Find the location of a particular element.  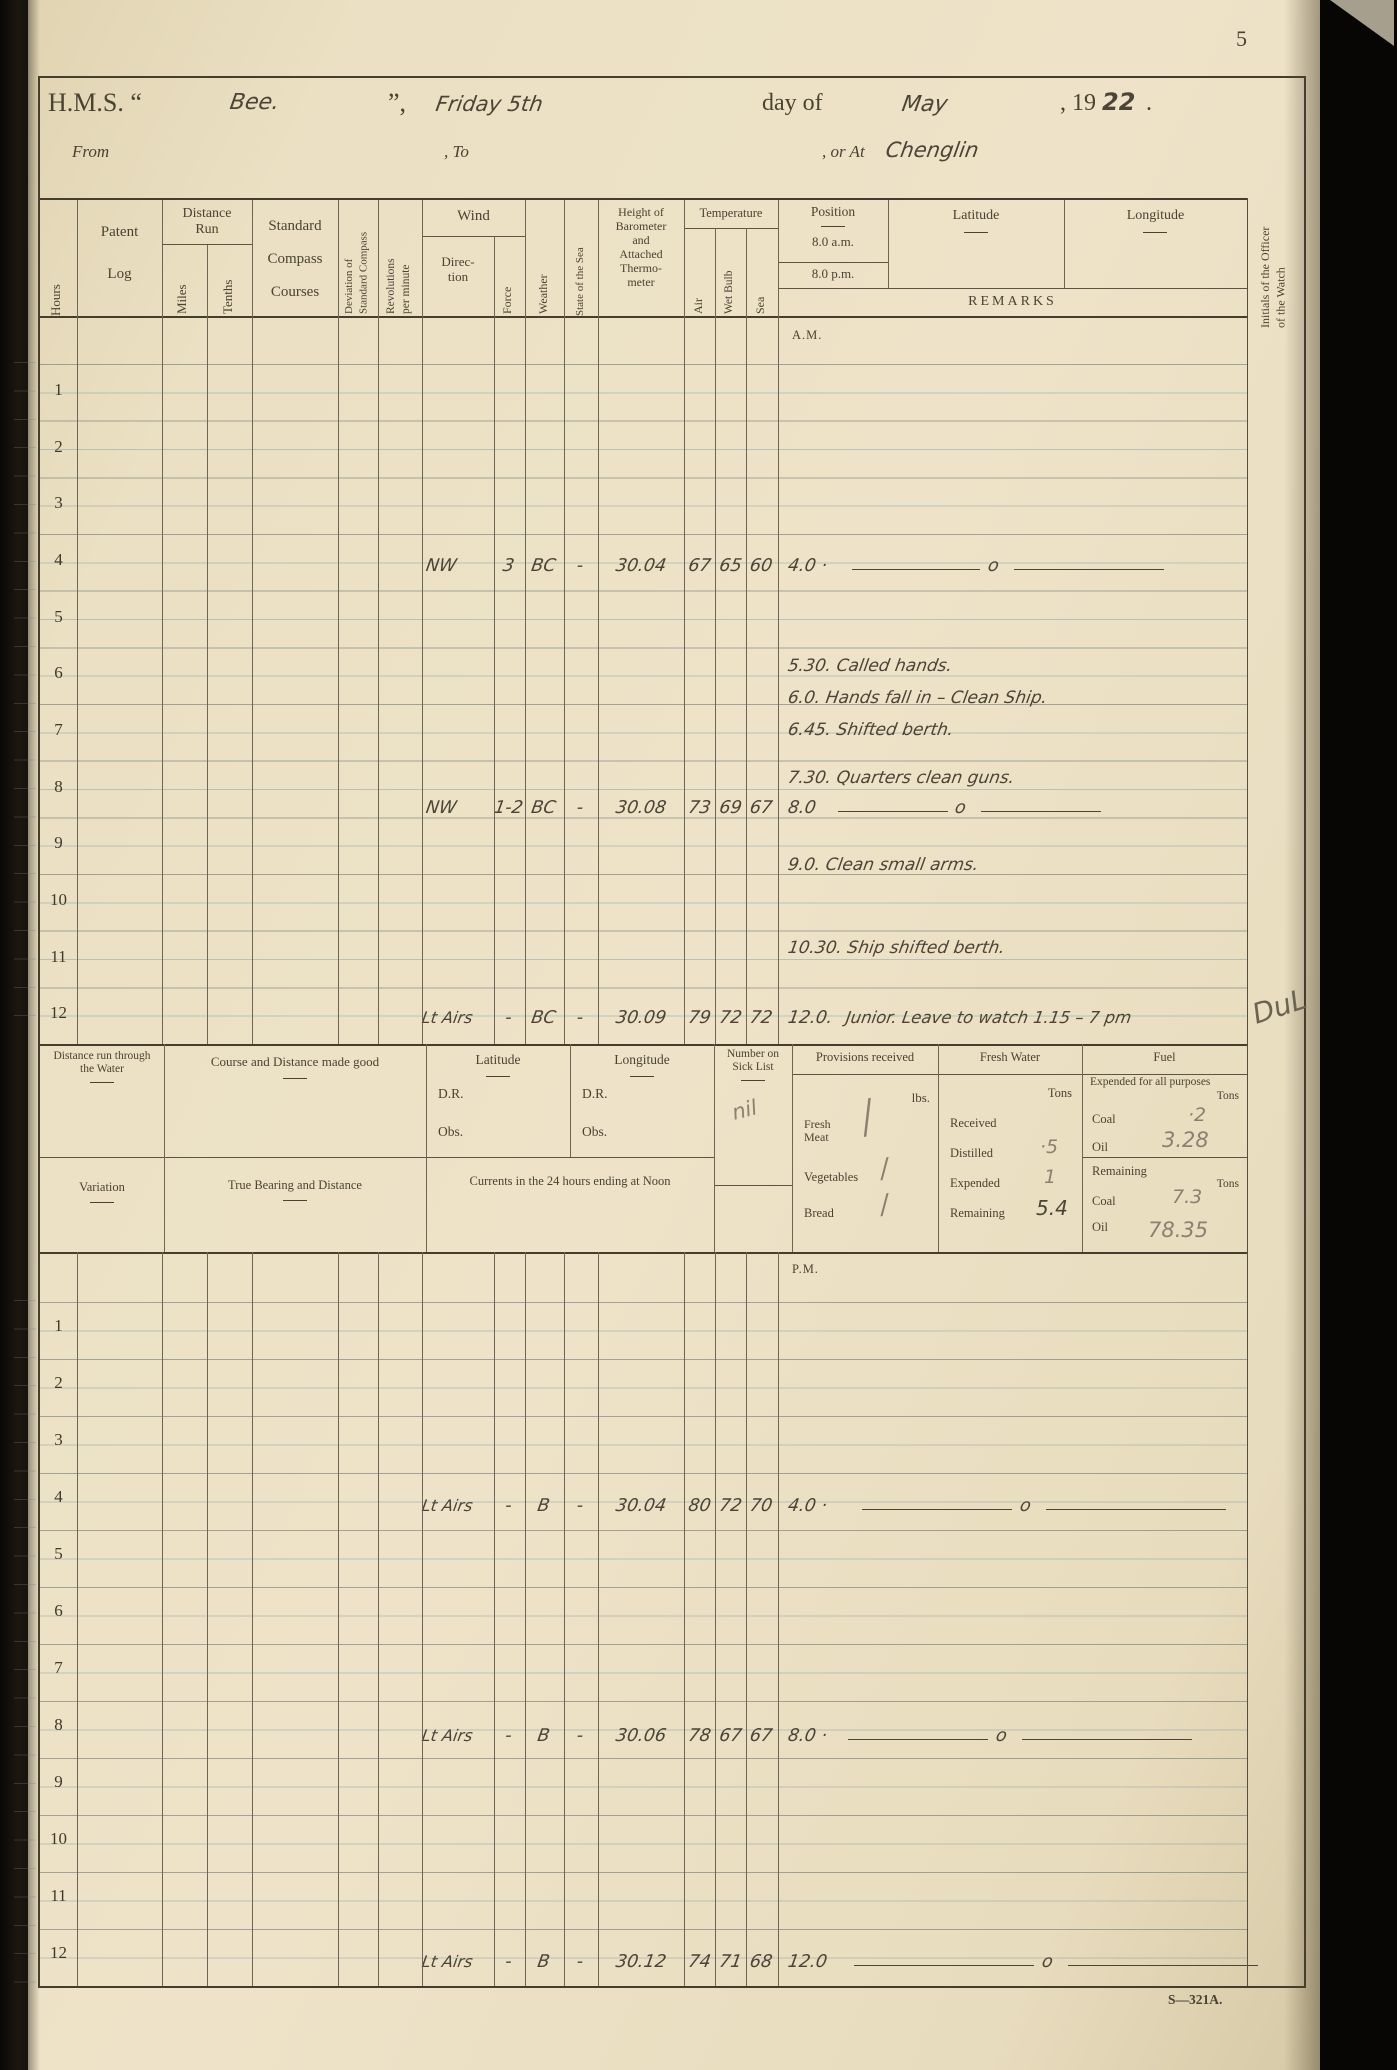

margin-ticks-am is located at coordinates (25, 702).